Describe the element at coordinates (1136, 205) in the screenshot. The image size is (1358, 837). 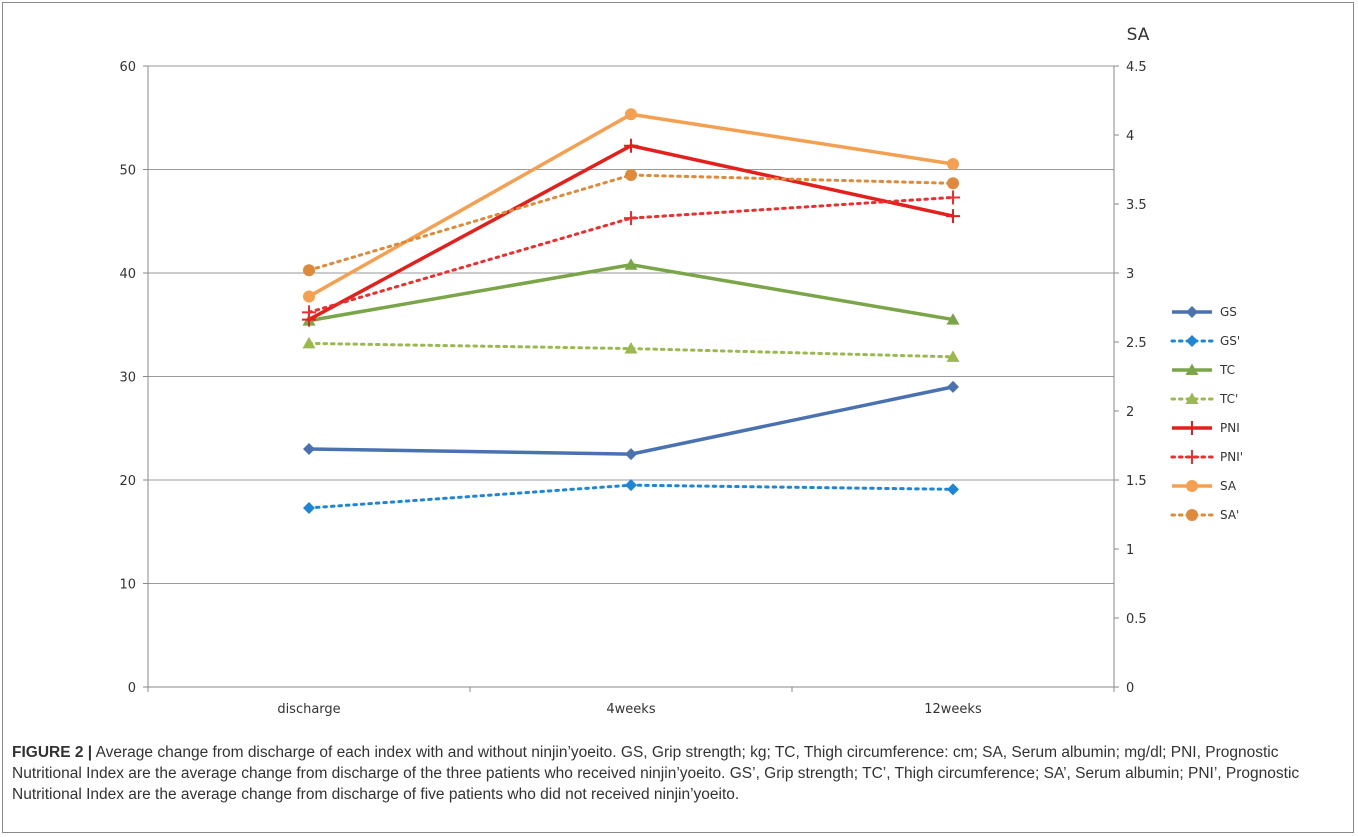
I see `right-tick-label: 3.5` at that location.